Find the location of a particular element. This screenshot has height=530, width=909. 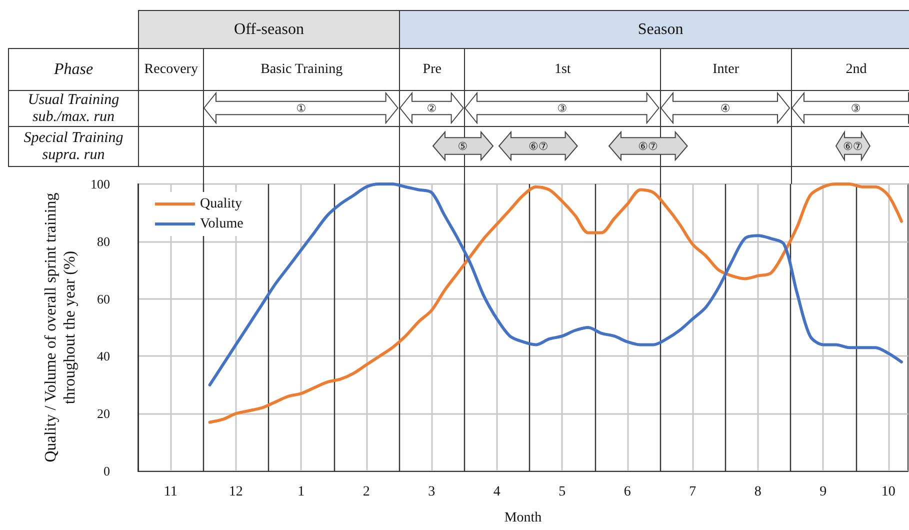

y-tick-label: 100 is located at coordinates (100, 184).